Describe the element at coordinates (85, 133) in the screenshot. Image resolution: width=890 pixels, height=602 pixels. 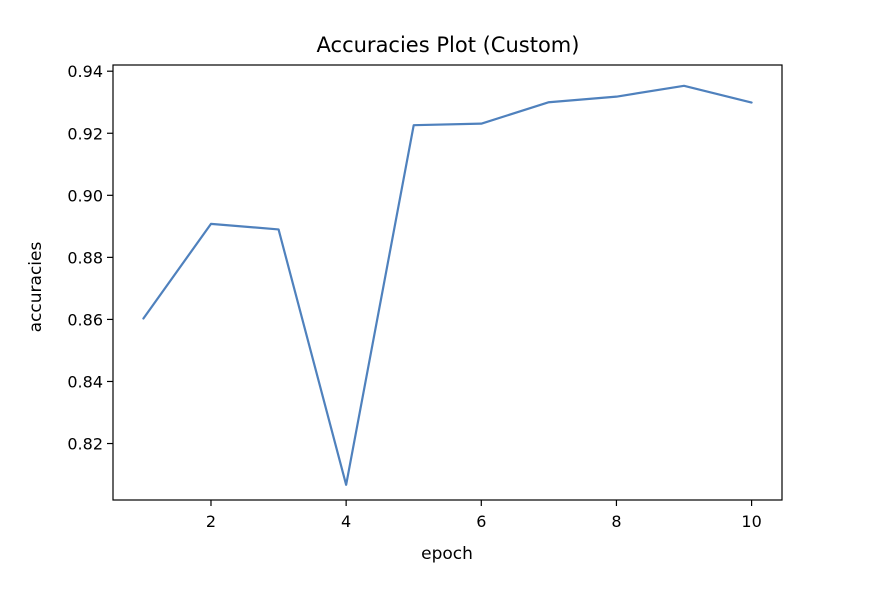
I see `y-tick-label: 0.92` at that location.